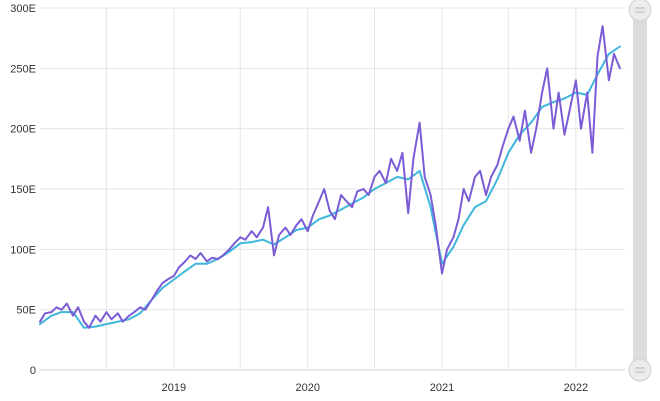 This screenshot has width=660, height=401. What do you see at coordinates (23, 250) in the screenshot?
I see `y-tick-label: 100E` at bounding box center [23, 250].